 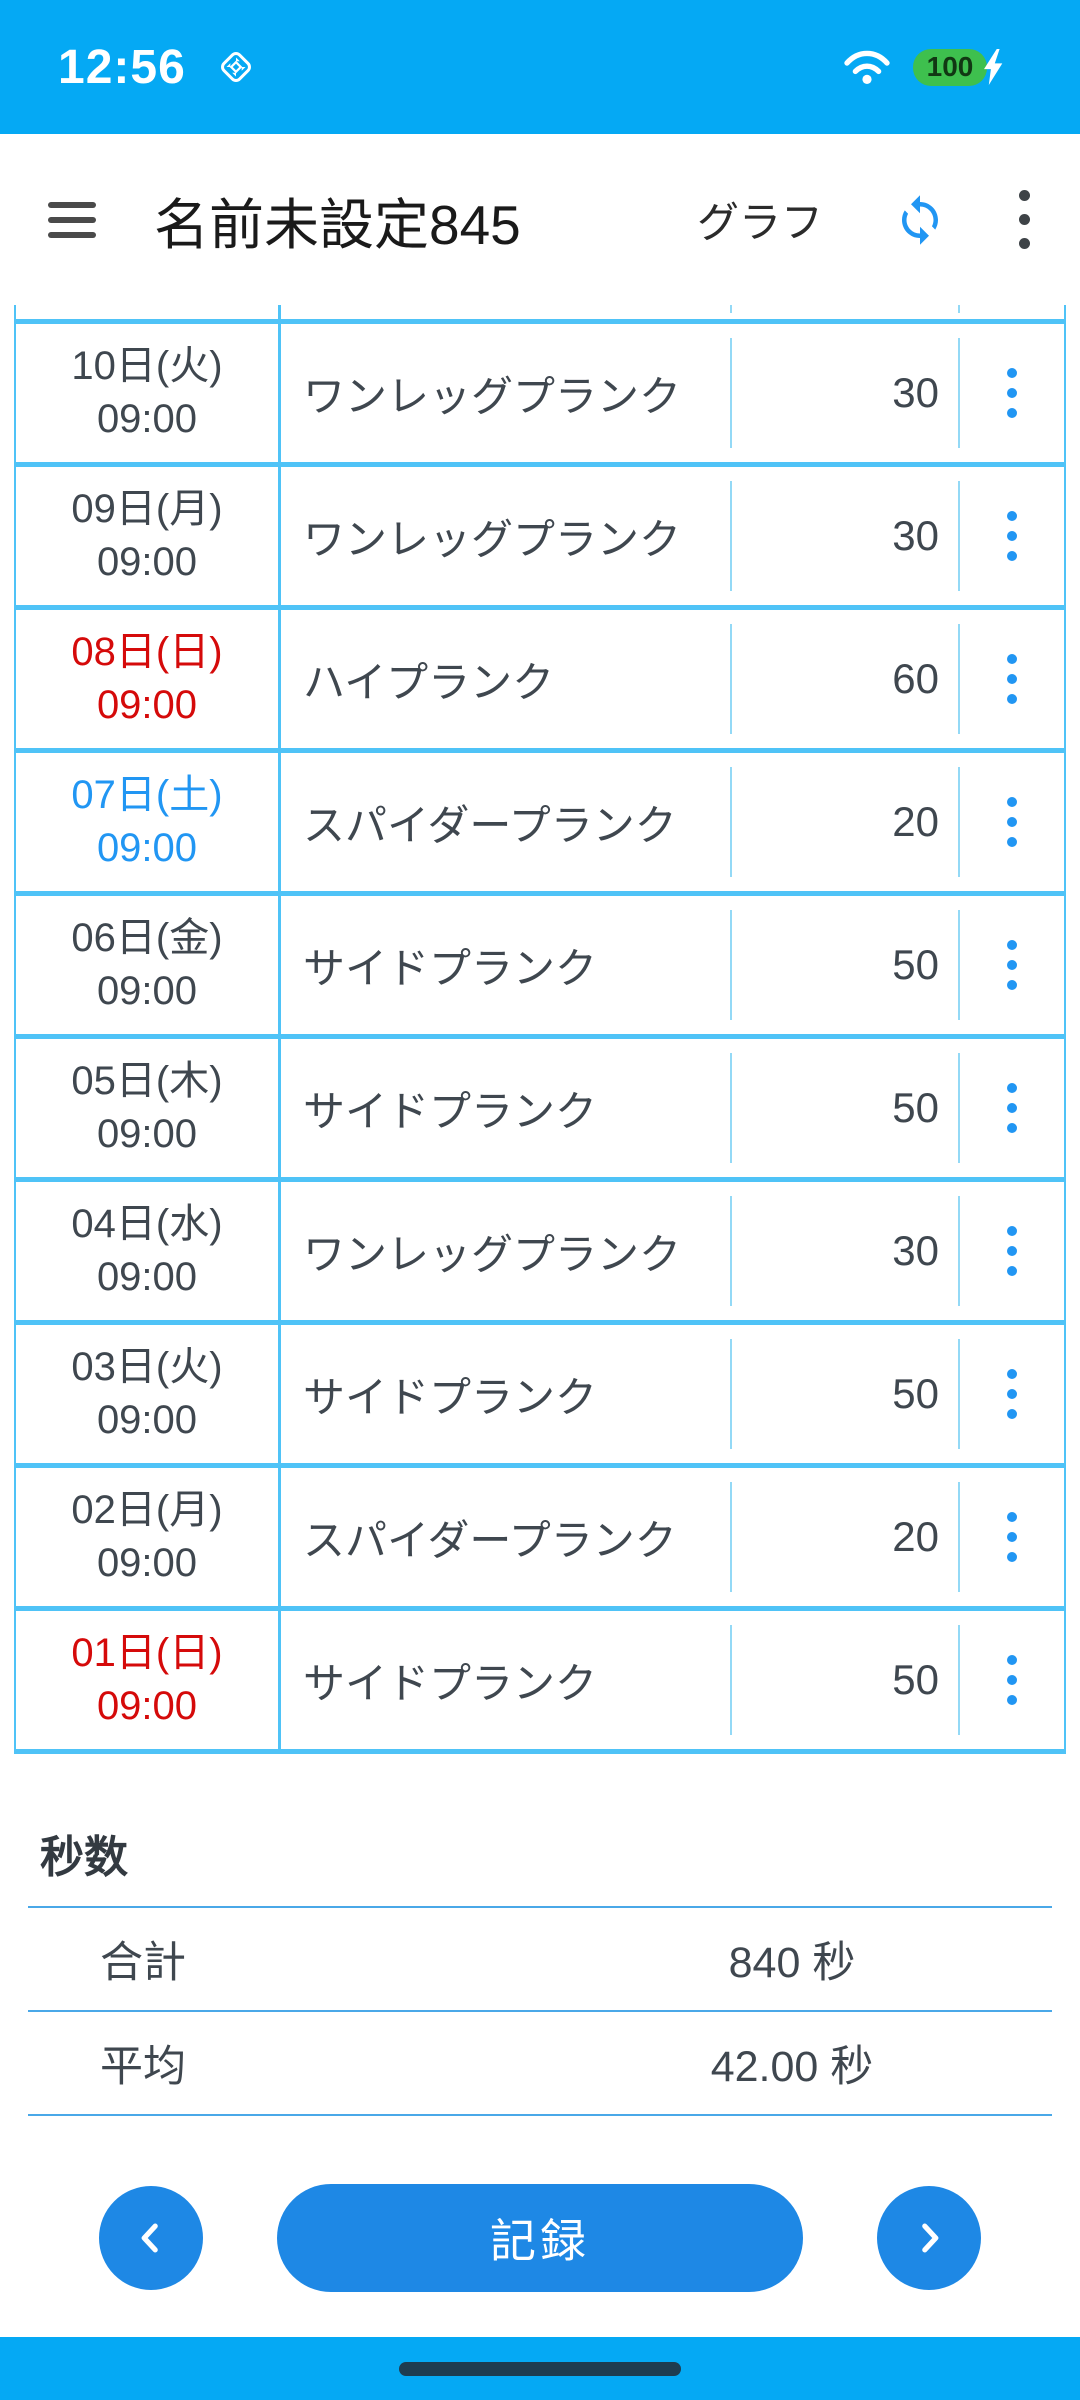 What do you see at coordinates (915, 821) in the screenshot?
I see `seconds-value: 20` at bounding box center [915, 821].